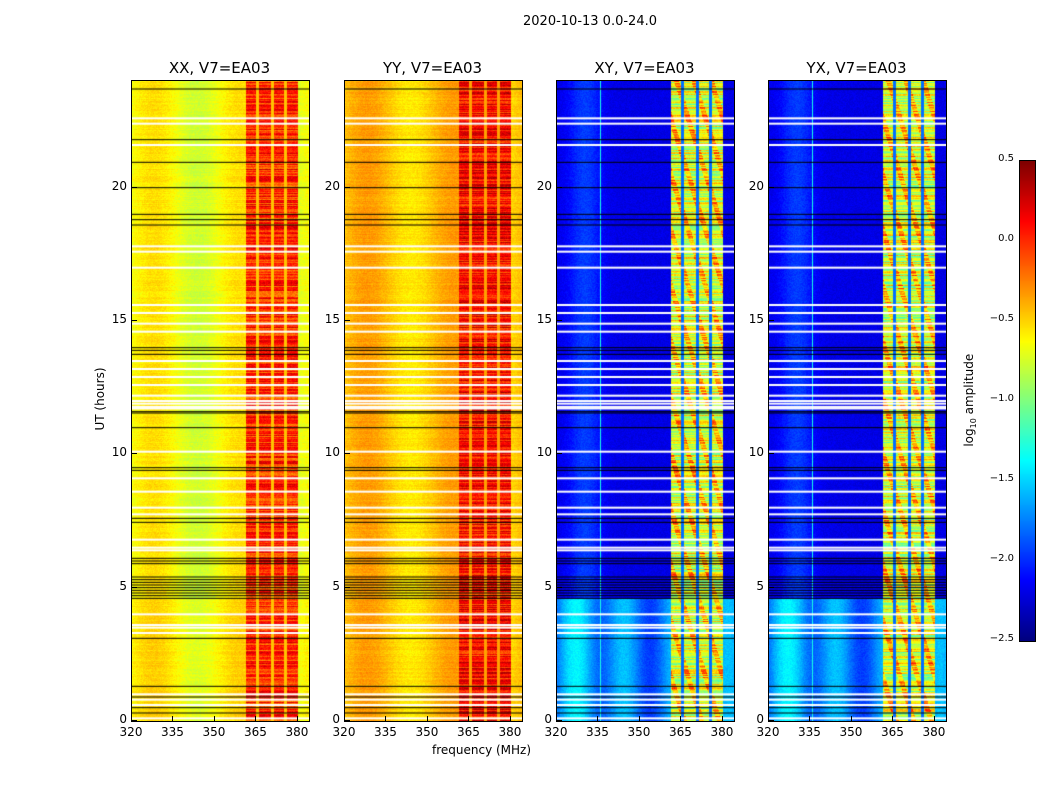 The width and height of the screenshot is (1050, 800). Describe the element at coordinates (856, 68) in the screenshot. I see `panel-title: YX, V7=EA03` at that location.